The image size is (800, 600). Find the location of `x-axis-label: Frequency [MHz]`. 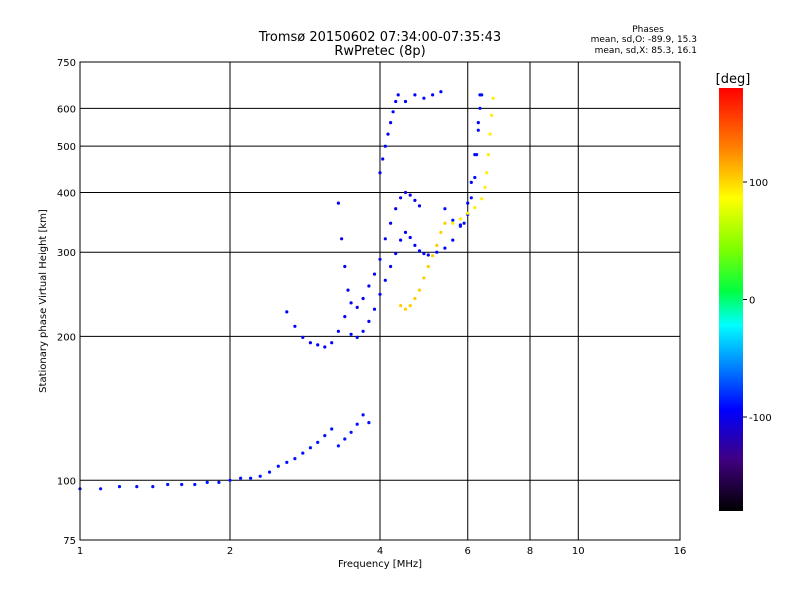

x-axis-label: Frequency [MHz] is located at coordinates (380, 564).